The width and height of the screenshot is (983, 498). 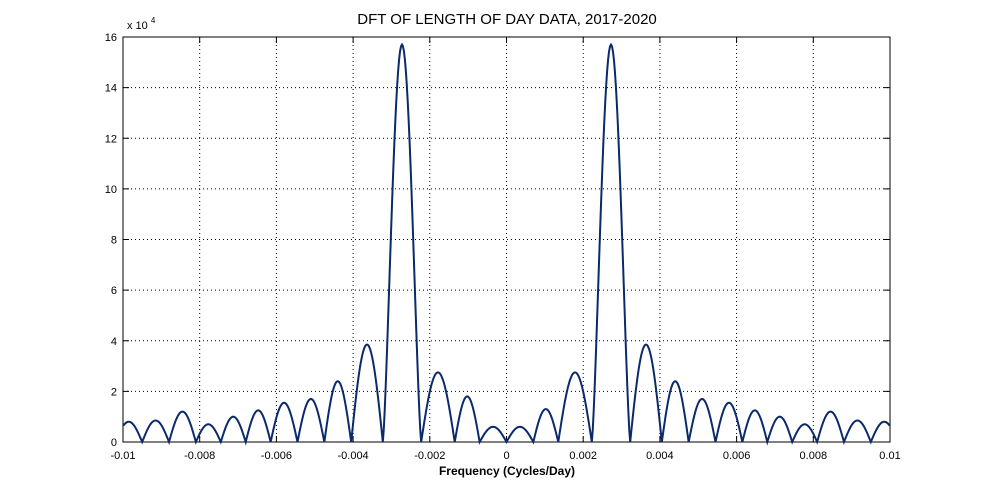 What do you see at coordinates (111, 38) in the screenshot?
I see `y-tick-label: 16` at bounding box center [111, 38].